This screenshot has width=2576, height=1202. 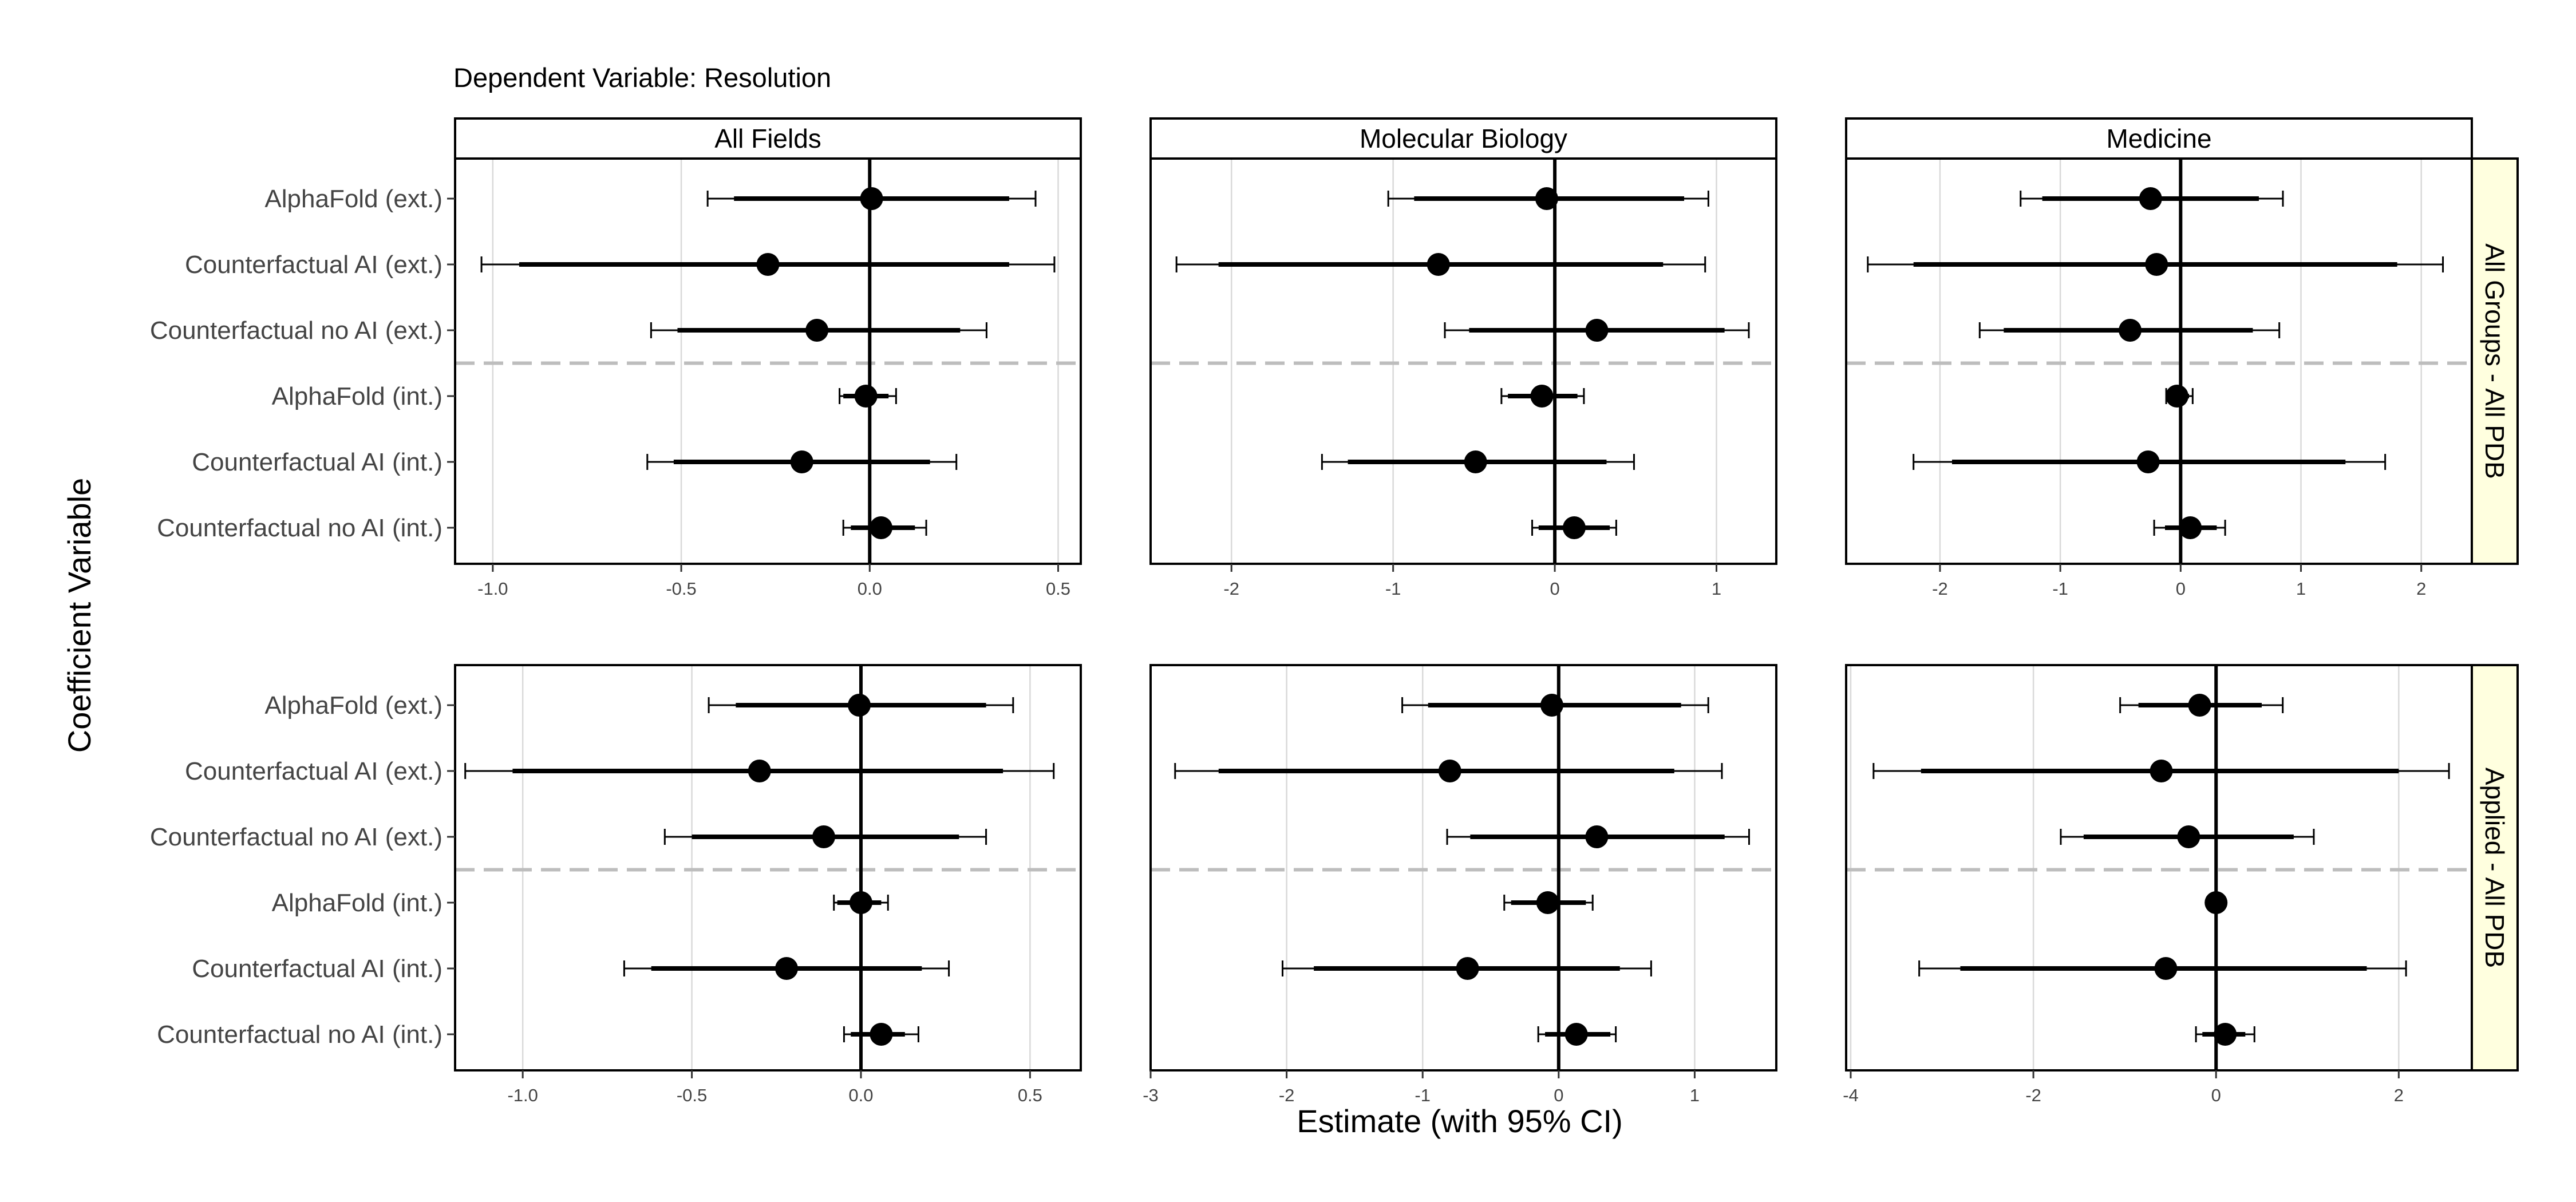 What do you see at coordinates (1851, 1095) in the screenshot?
I see `x-tick-label: -4` at bounding box center [1851, 1095].